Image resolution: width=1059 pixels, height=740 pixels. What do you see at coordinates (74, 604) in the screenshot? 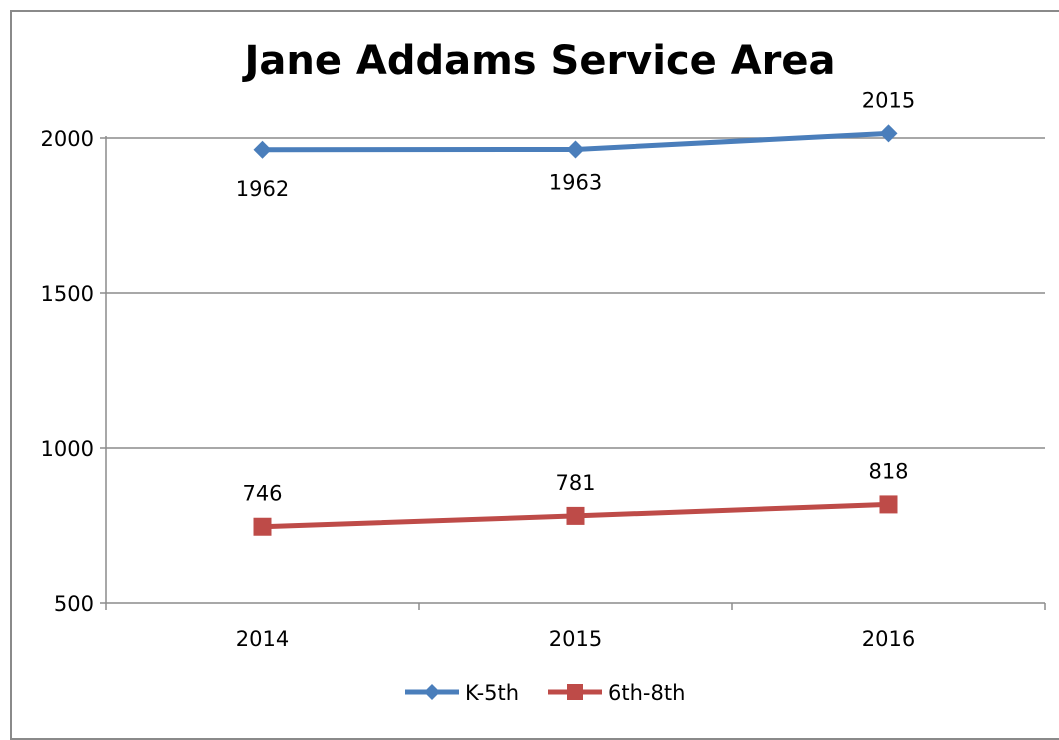
I see `y-tick-label: 500` at bounding box center [74, 604].